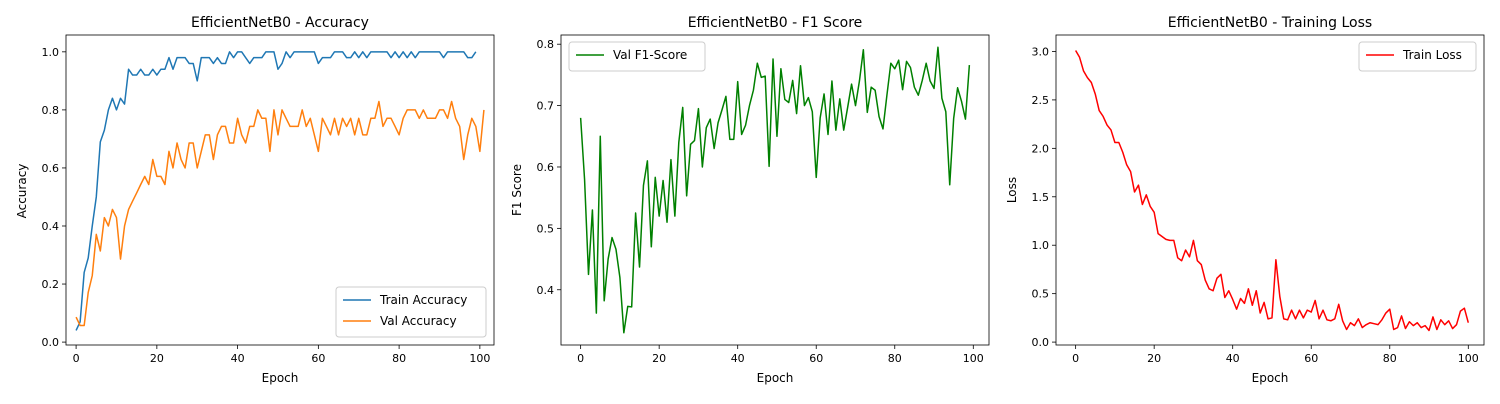  Describe the element at coordinates (1432, 55) in the screenshot. I see `loss-legend-label-0: Train Loss` at that location.